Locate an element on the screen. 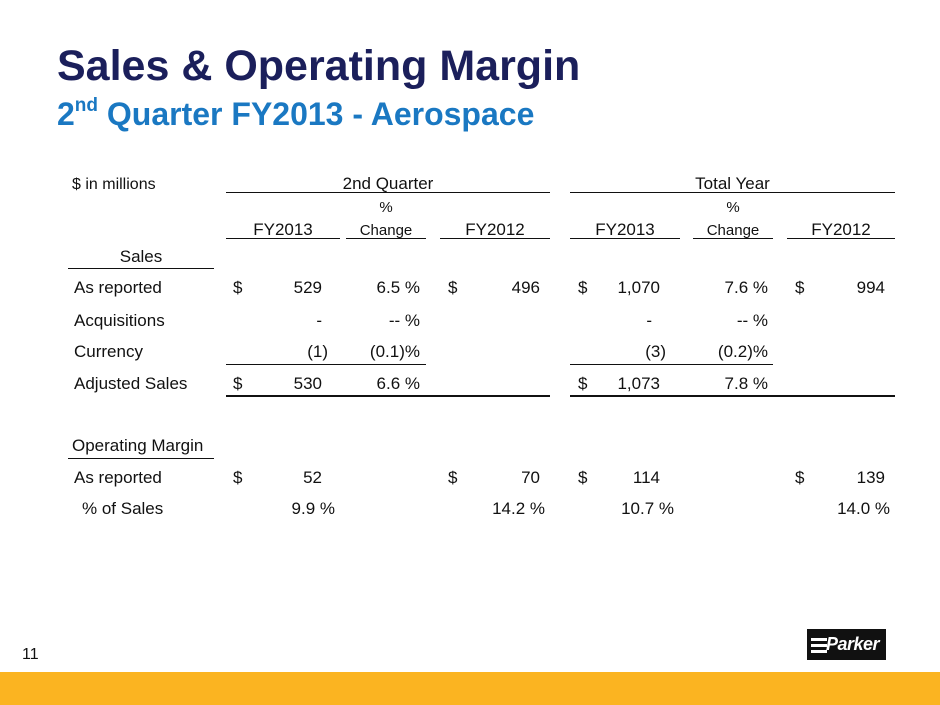 This screenshot has height=705, width=940. total-rule-y is located at coordinates (732, 396).